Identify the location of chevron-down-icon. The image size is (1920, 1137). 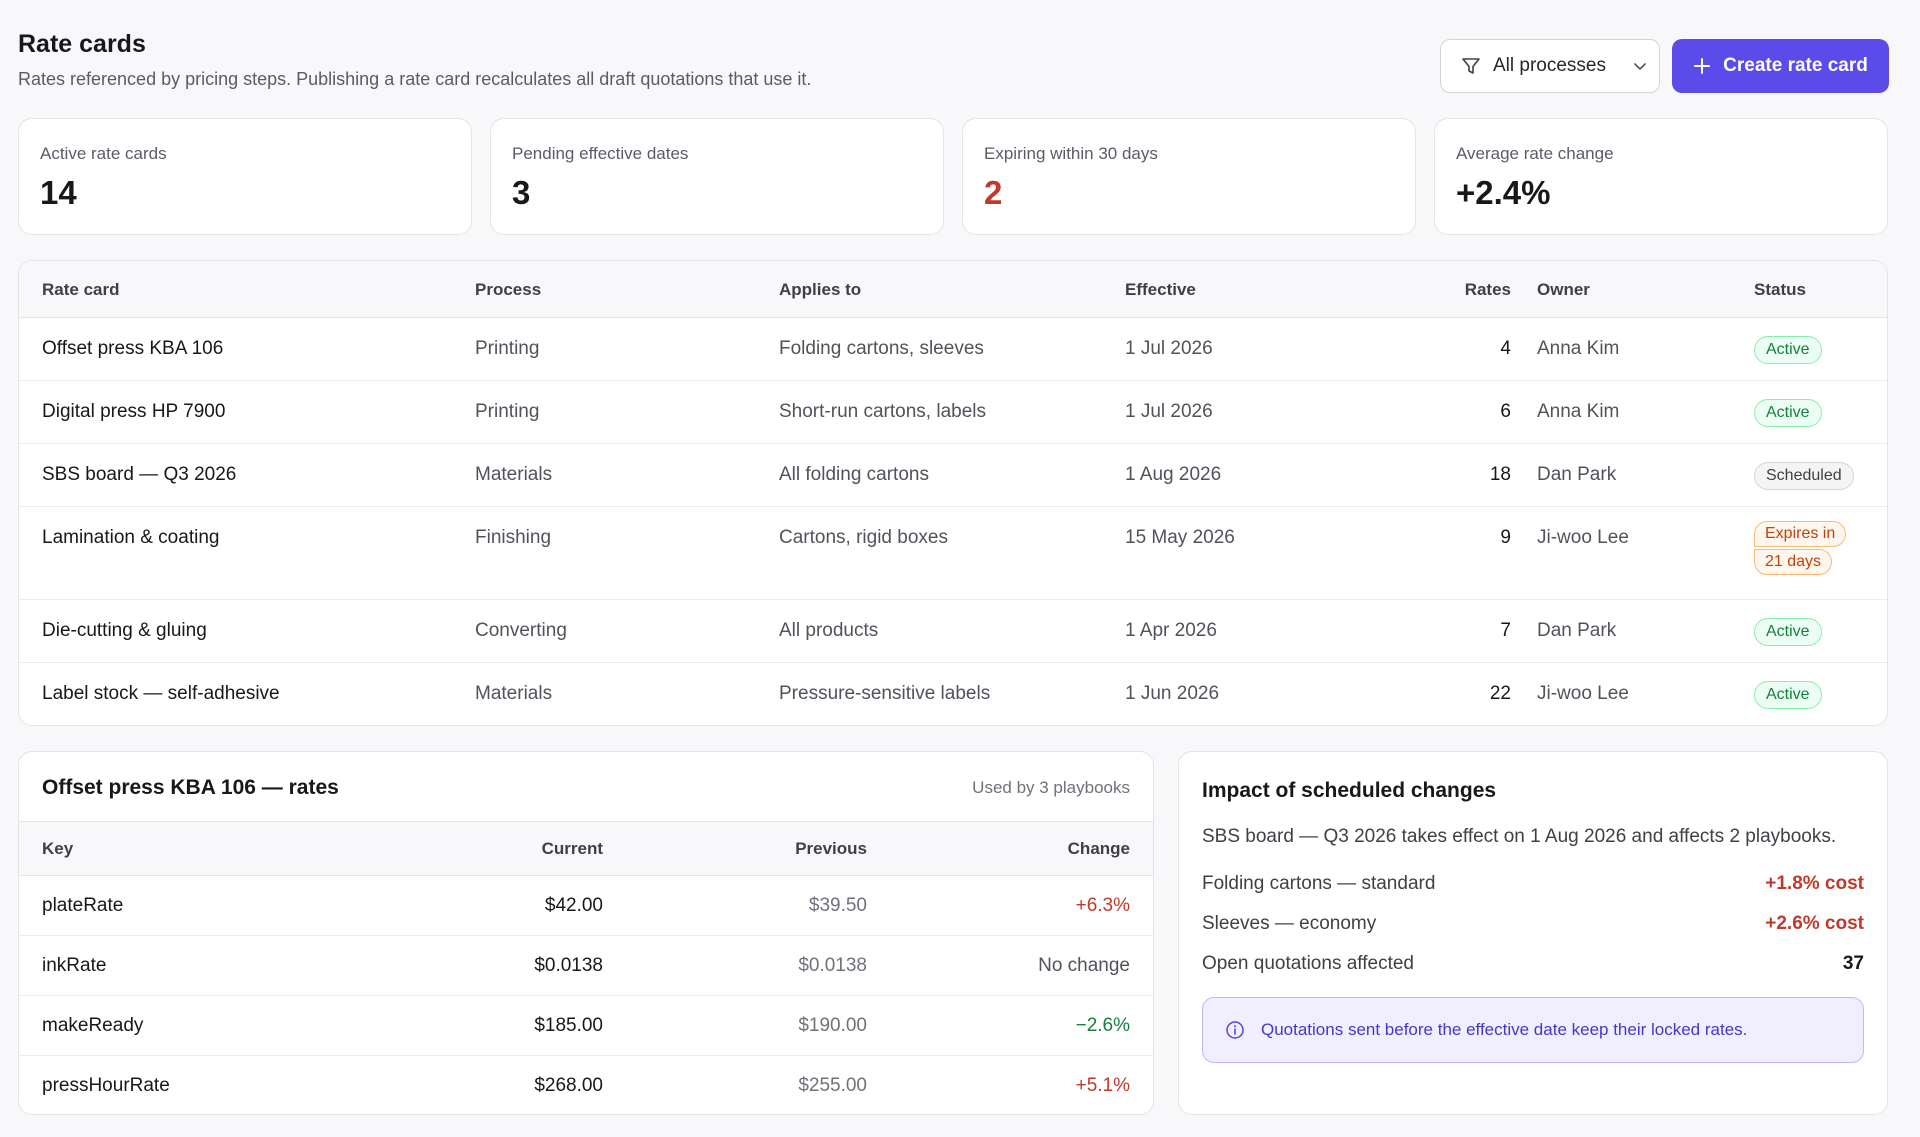
(1640, 67).